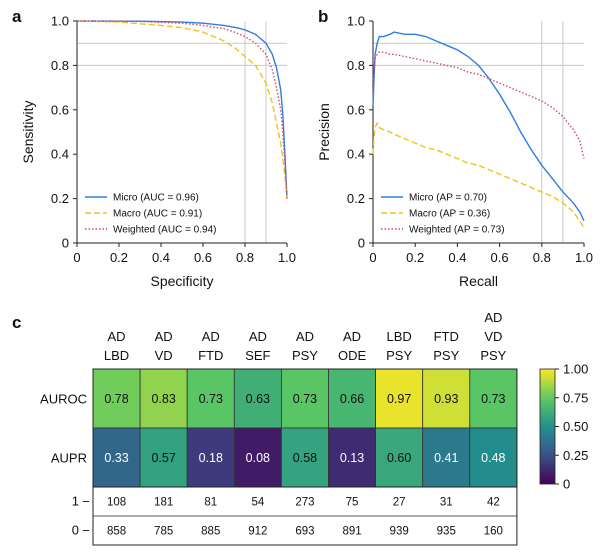  What do you see at coordinates (478, 281) in the screenshot?
I see `x-axis-label: Recall` at bounding box center [478, 281].